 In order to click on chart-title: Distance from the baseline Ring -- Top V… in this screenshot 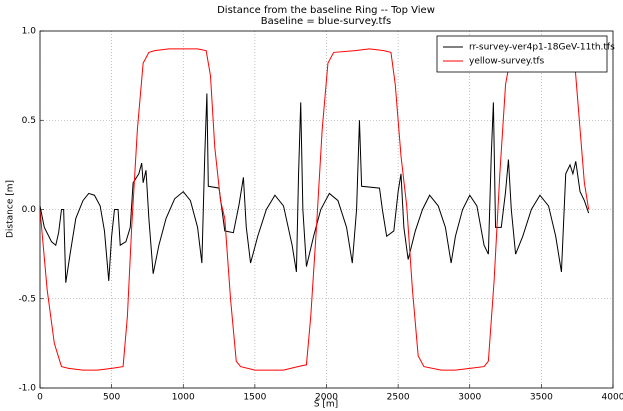, I will do `click(326, 10)`.